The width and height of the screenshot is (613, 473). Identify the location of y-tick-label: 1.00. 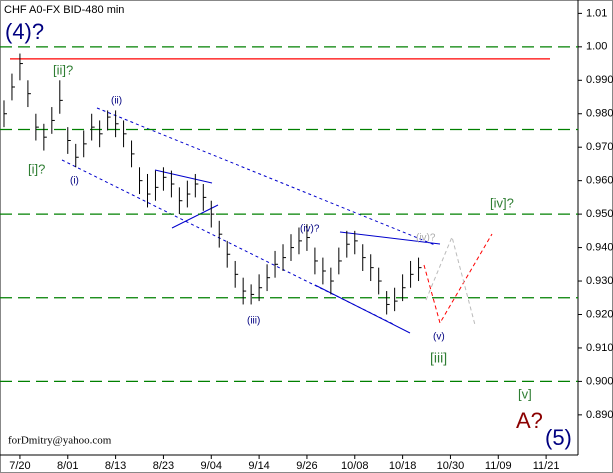
(596, 47).